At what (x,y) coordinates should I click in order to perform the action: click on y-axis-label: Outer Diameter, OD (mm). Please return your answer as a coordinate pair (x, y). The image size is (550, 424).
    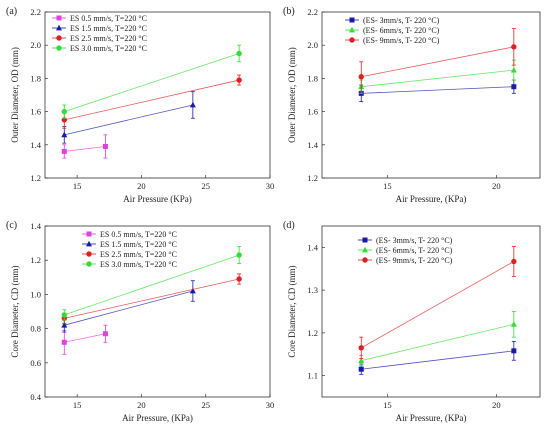
    Looking at the image, I should click on (292, 95).